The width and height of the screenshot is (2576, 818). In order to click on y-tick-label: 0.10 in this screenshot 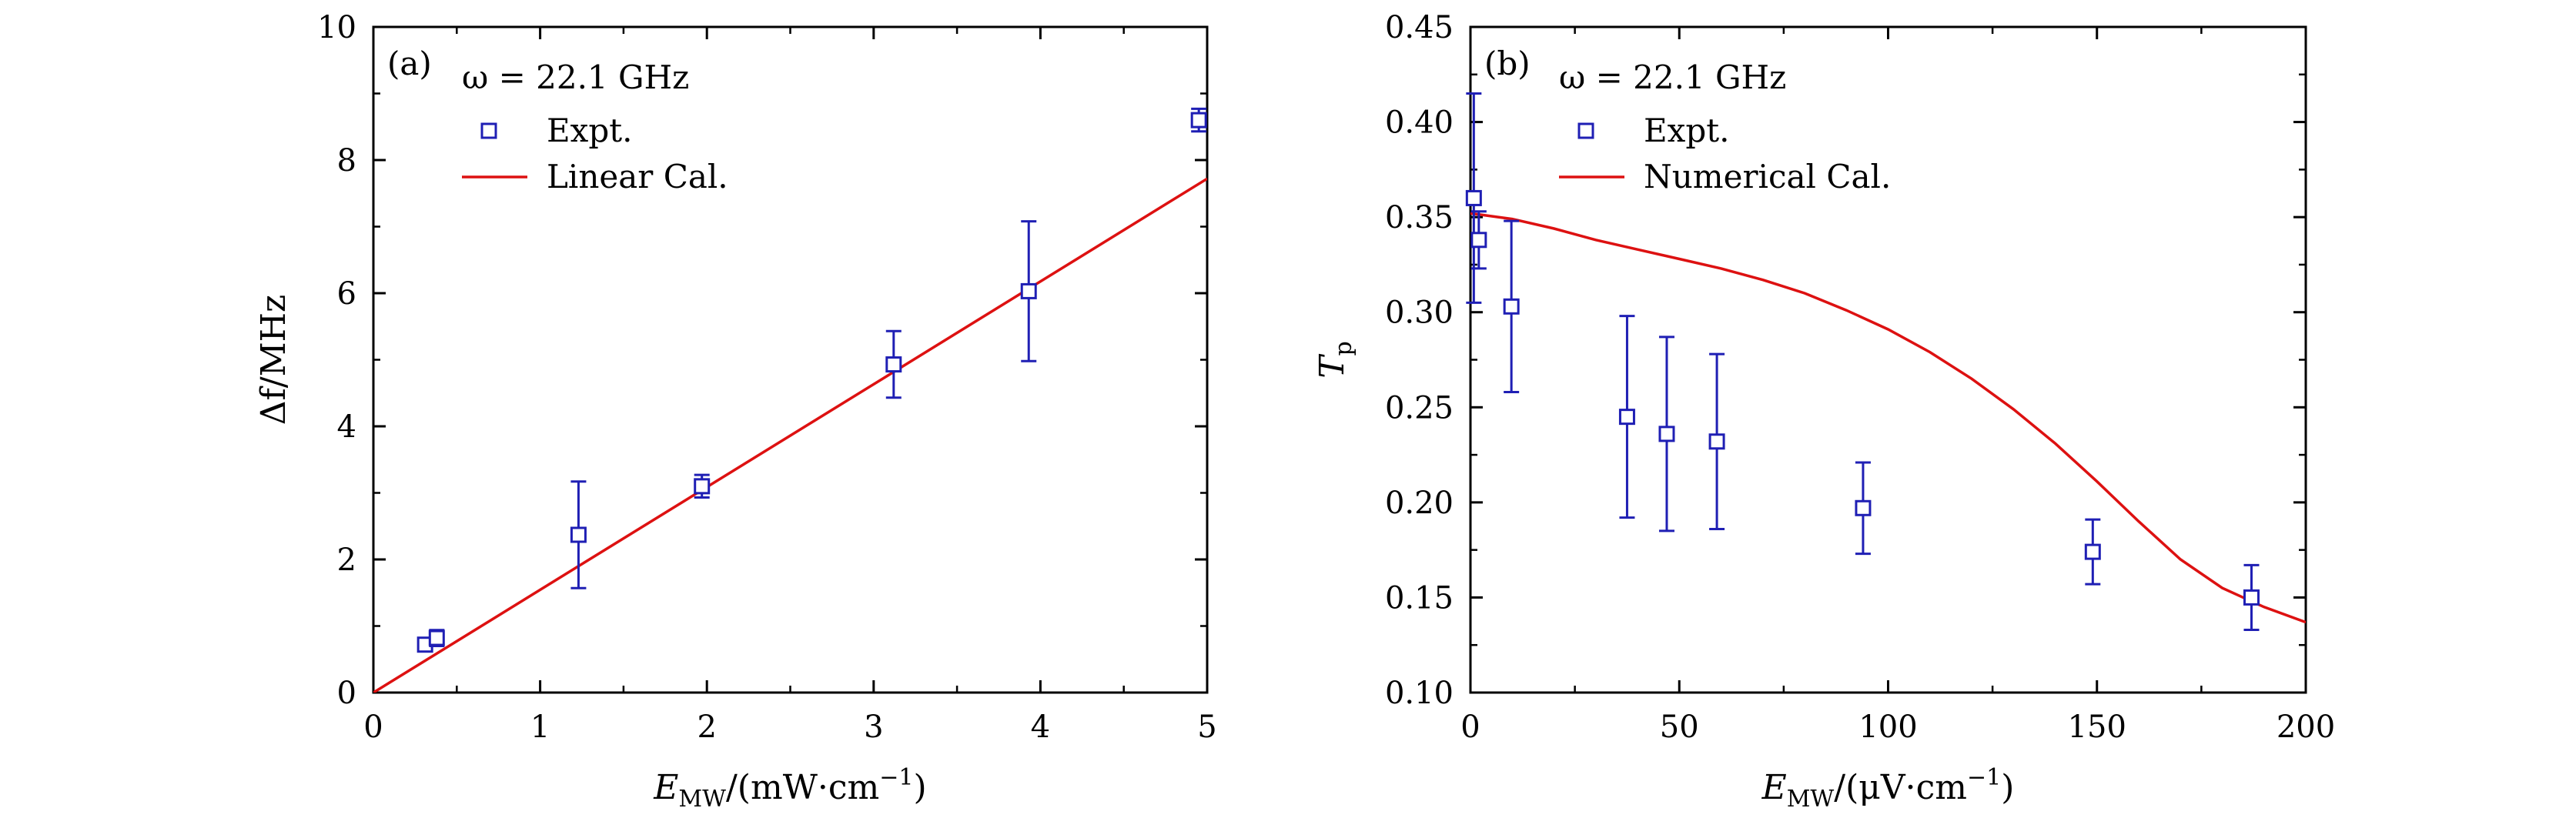, I will do `click(1420, 693)`.